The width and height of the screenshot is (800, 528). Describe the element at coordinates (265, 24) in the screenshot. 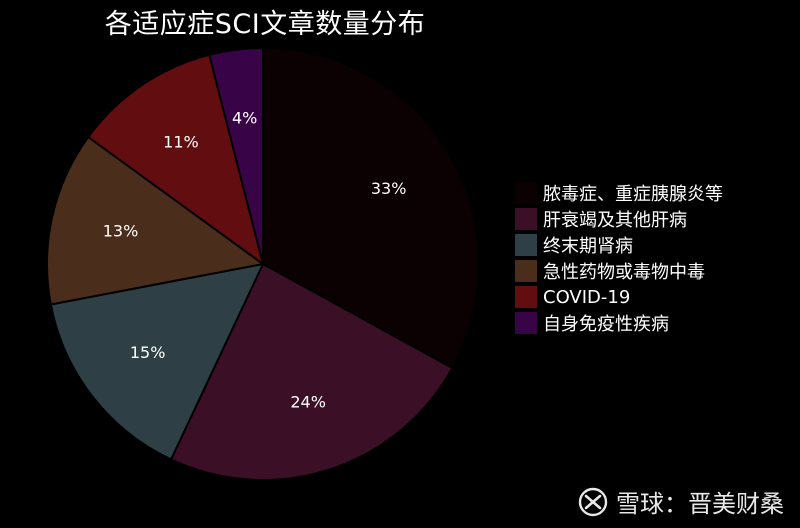

I see `chart-title: 各适应症SCI文章数量分布` at that location.